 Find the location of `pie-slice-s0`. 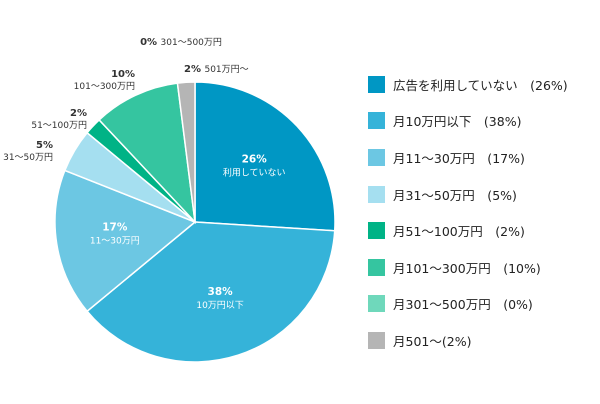

pie-slice-s0 is located at coordinates (265, 156).